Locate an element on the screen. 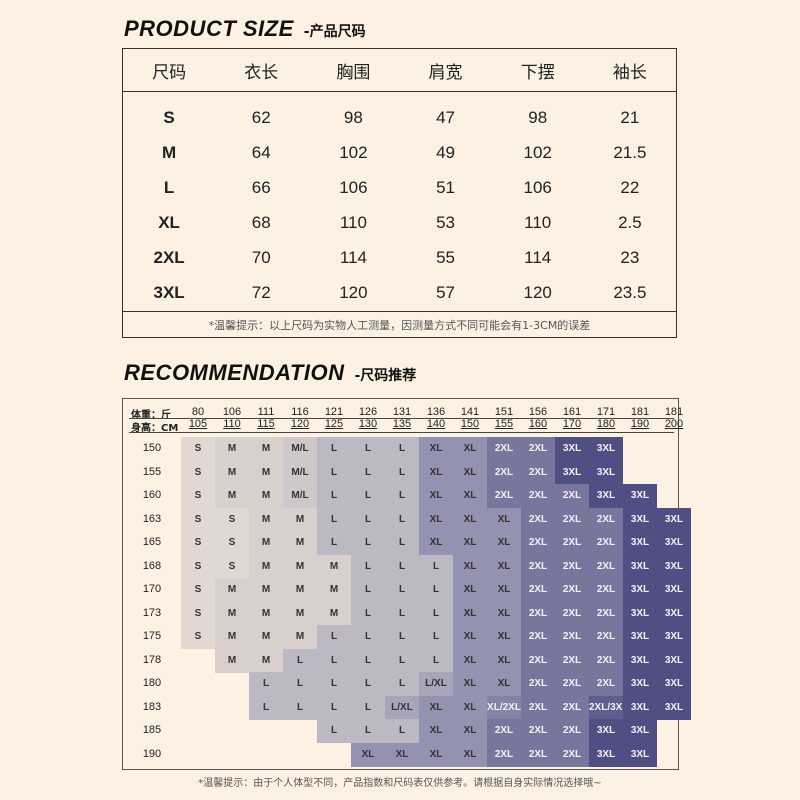 This screenshot has height=800, width=800. product-size-title: PRODUCT SIZE is located at coordinates (209, 28).